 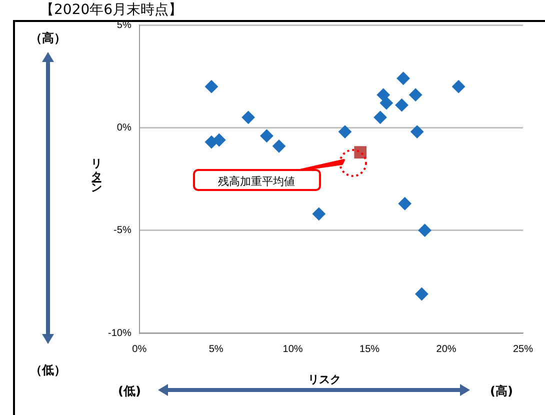 What do you see at coordinates (139, 349) in the screenshot?
I see `x-tick-label: 0%` at bounding box center [139, 349].